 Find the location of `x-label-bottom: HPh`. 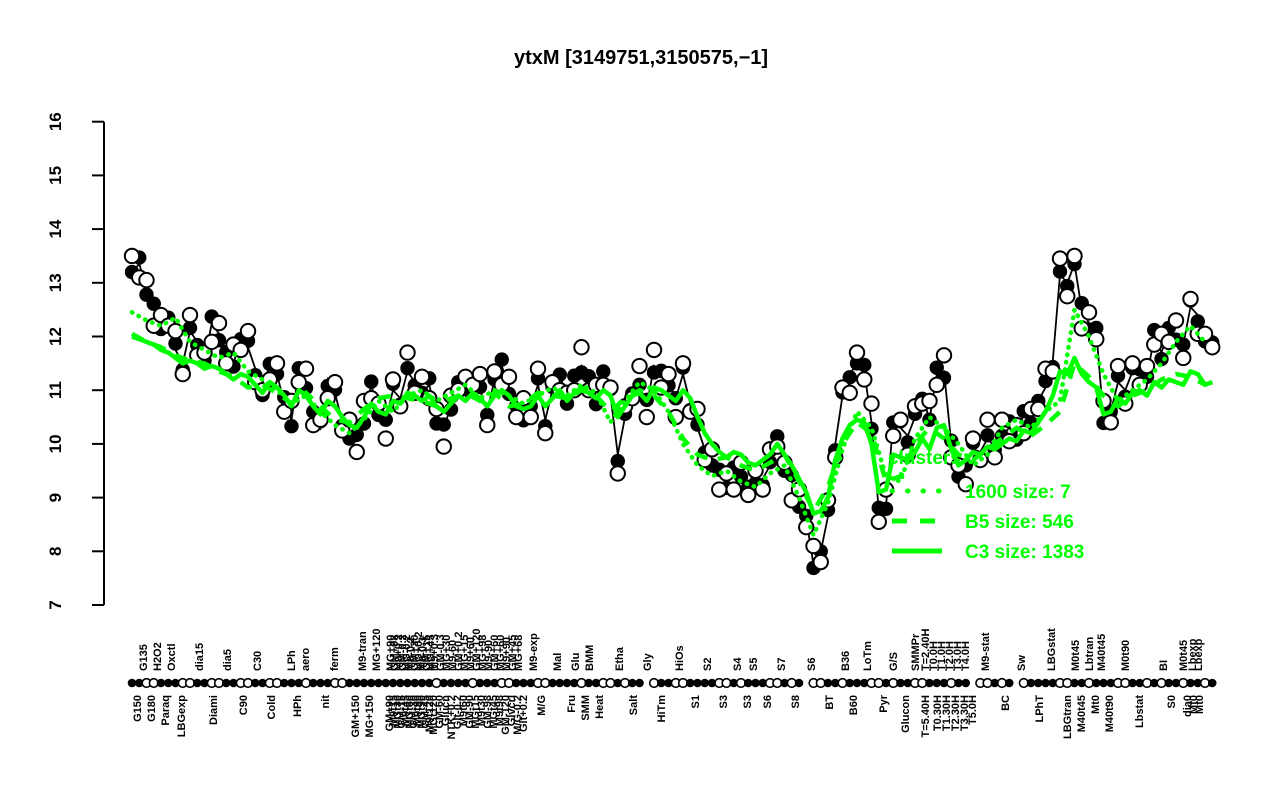

x-label-bottom: HPh is located at coordinates (298, 706).